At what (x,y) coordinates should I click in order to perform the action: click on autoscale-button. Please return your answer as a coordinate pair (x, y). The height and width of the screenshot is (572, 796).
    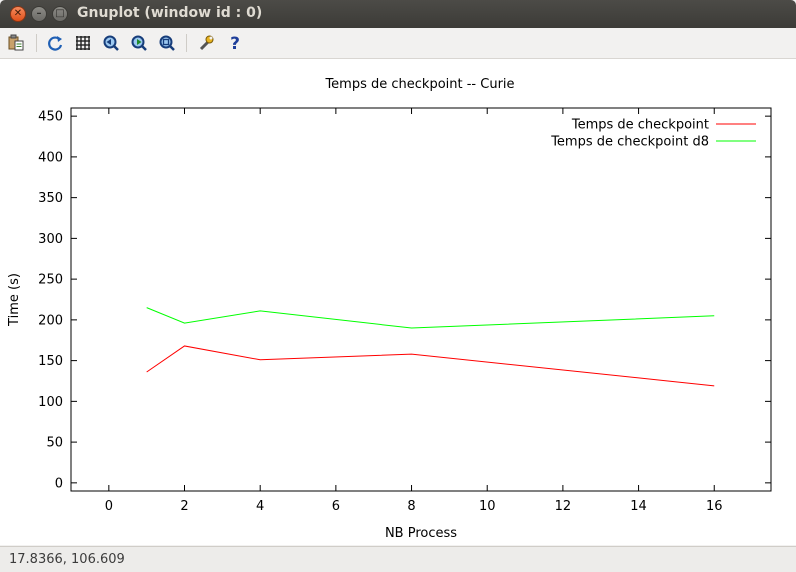
    Looking at the image, I should click on (167, 43).